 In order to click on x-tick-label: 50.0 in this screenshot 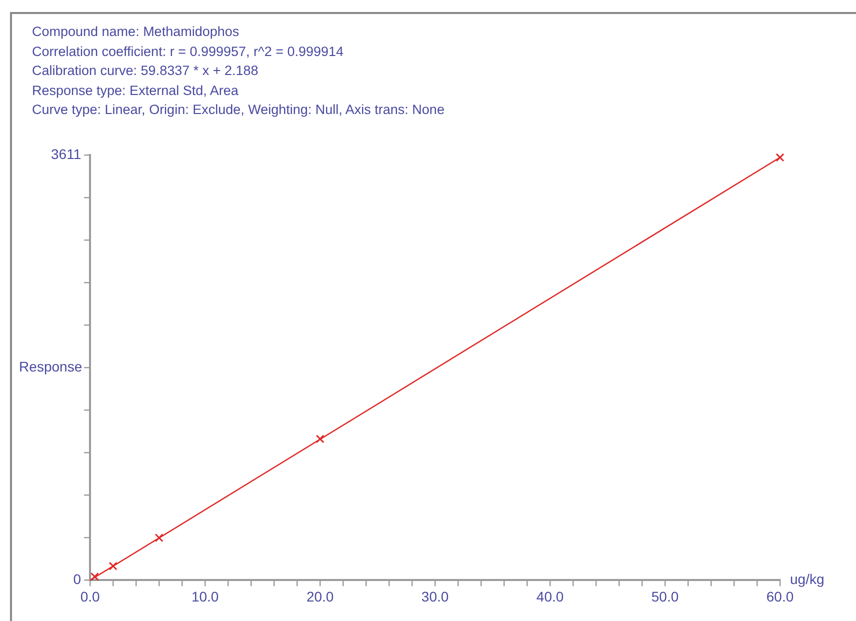, I will do `click(665, 596)`.